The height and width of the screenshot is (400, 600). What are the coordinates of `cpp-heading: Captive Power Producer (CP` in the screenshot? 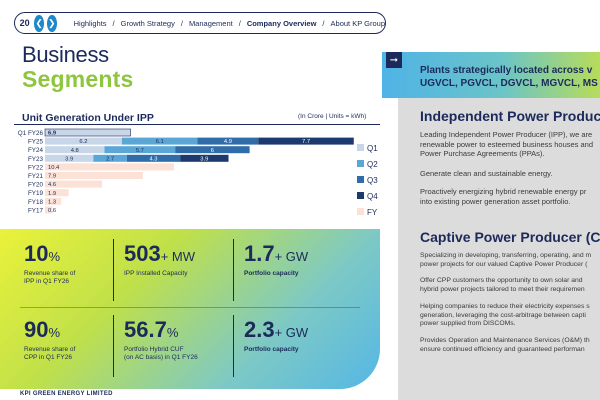 It's located at (510, 237).